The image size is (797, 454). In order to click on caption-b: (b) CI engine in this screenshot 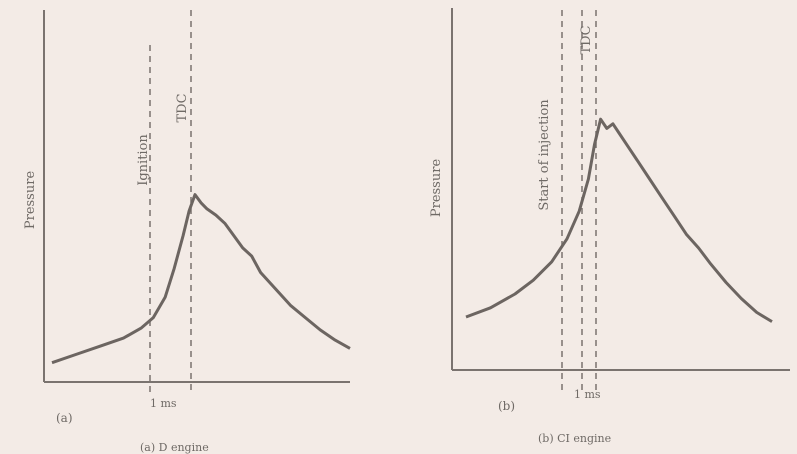, I will do `click(574, 438)`.